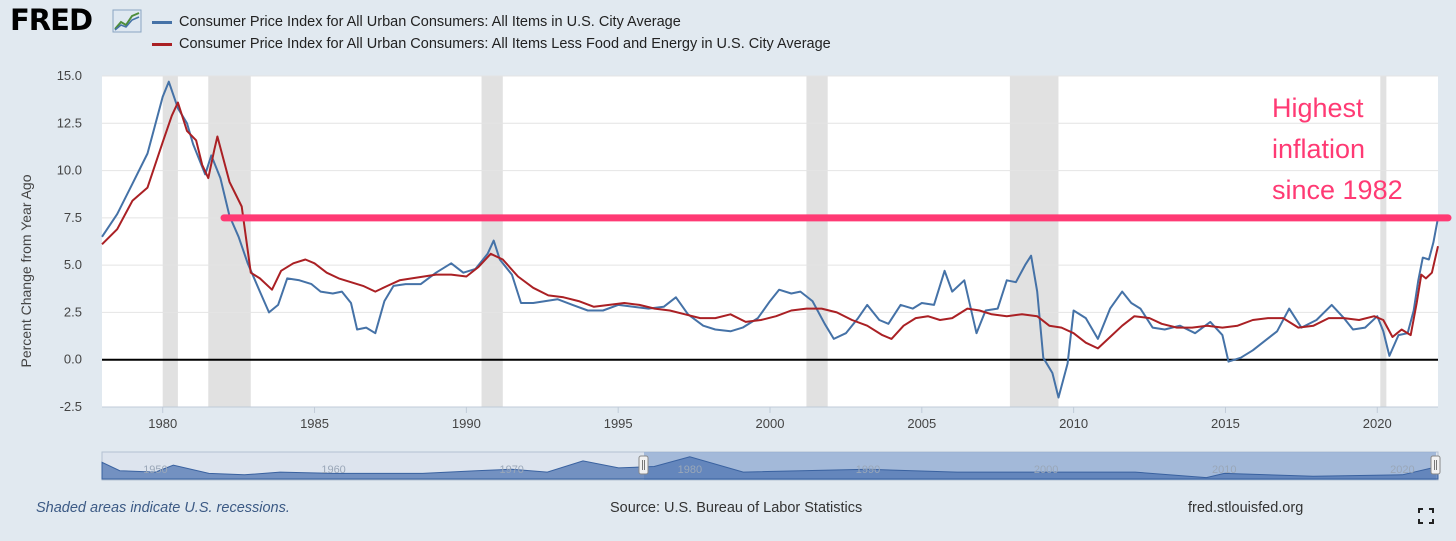 The image size is (1456, 541). I want to click on navigator-tick-label: 2010, so click(1224, 470).